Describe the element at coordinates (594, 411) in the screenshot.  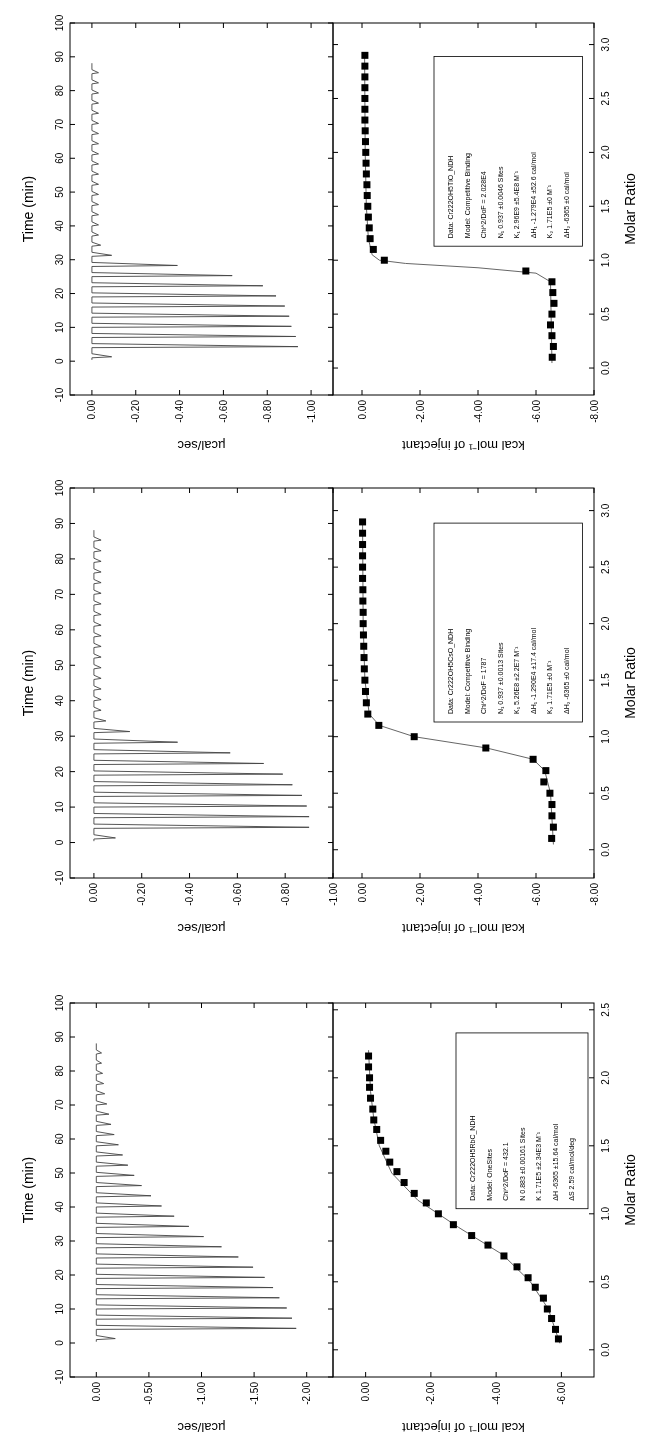
I see `x-tick-label: -8.00` at that location.